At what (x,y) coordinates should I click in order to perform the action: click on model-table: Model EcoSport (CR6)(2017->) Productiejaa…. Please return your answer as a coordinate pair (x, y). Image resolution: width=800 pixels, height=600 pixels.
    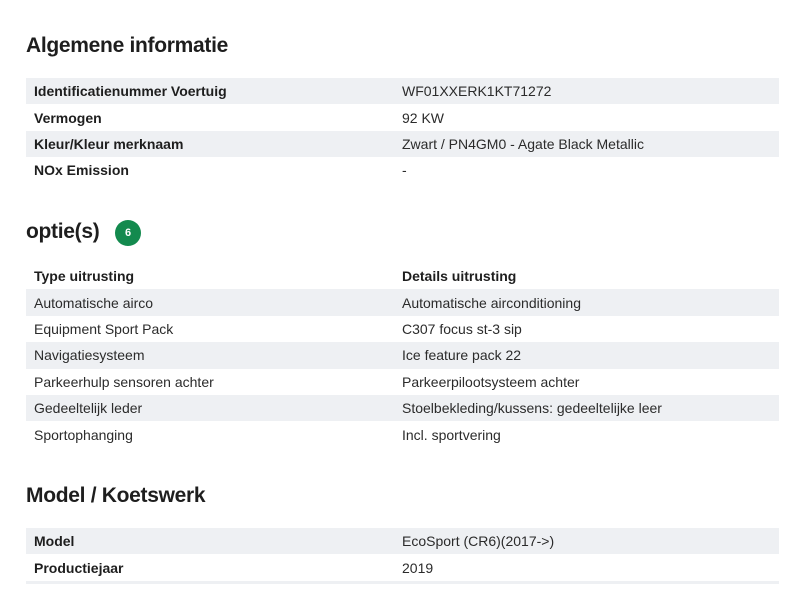
    Looking at the image, I should click on (402, 556).